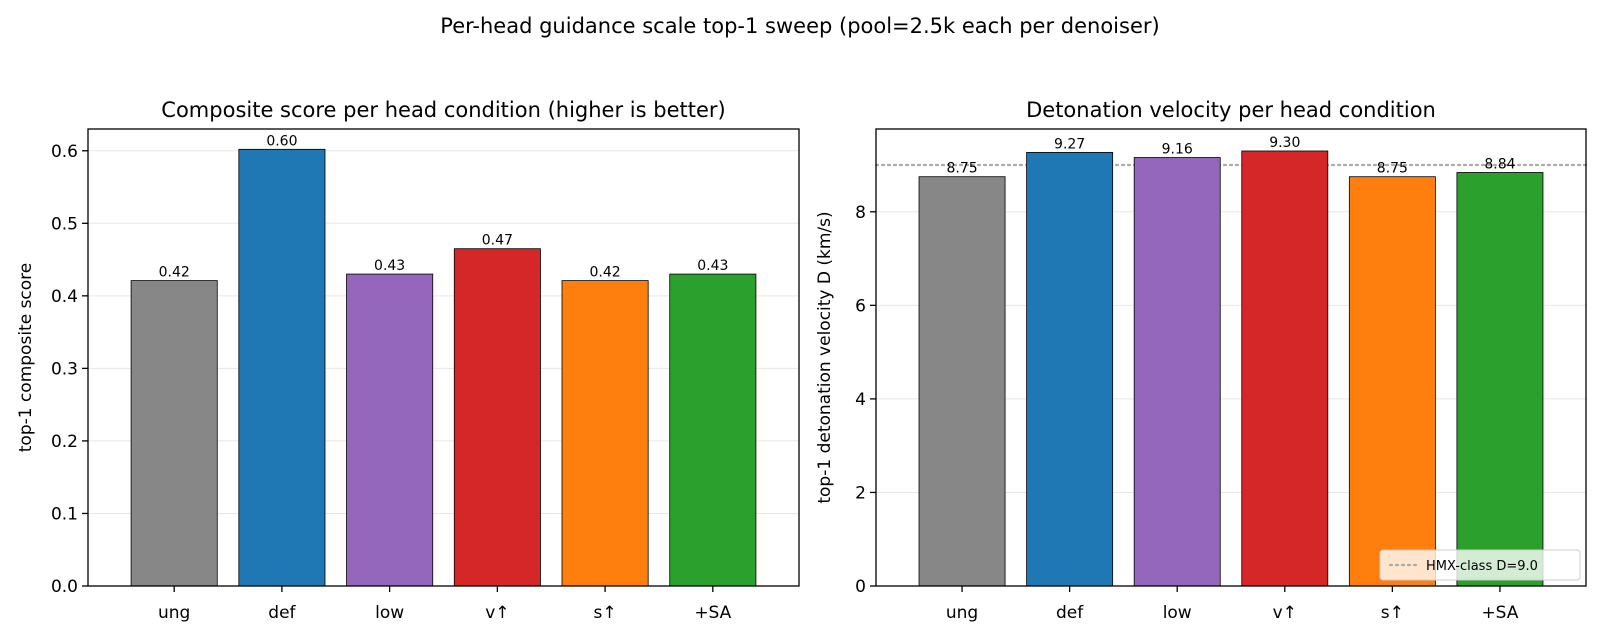  What do you see at coordinates (389, 613) in the screenshot?
I see `composite-xtick-label-2: low` at bounding box center [389, 613].